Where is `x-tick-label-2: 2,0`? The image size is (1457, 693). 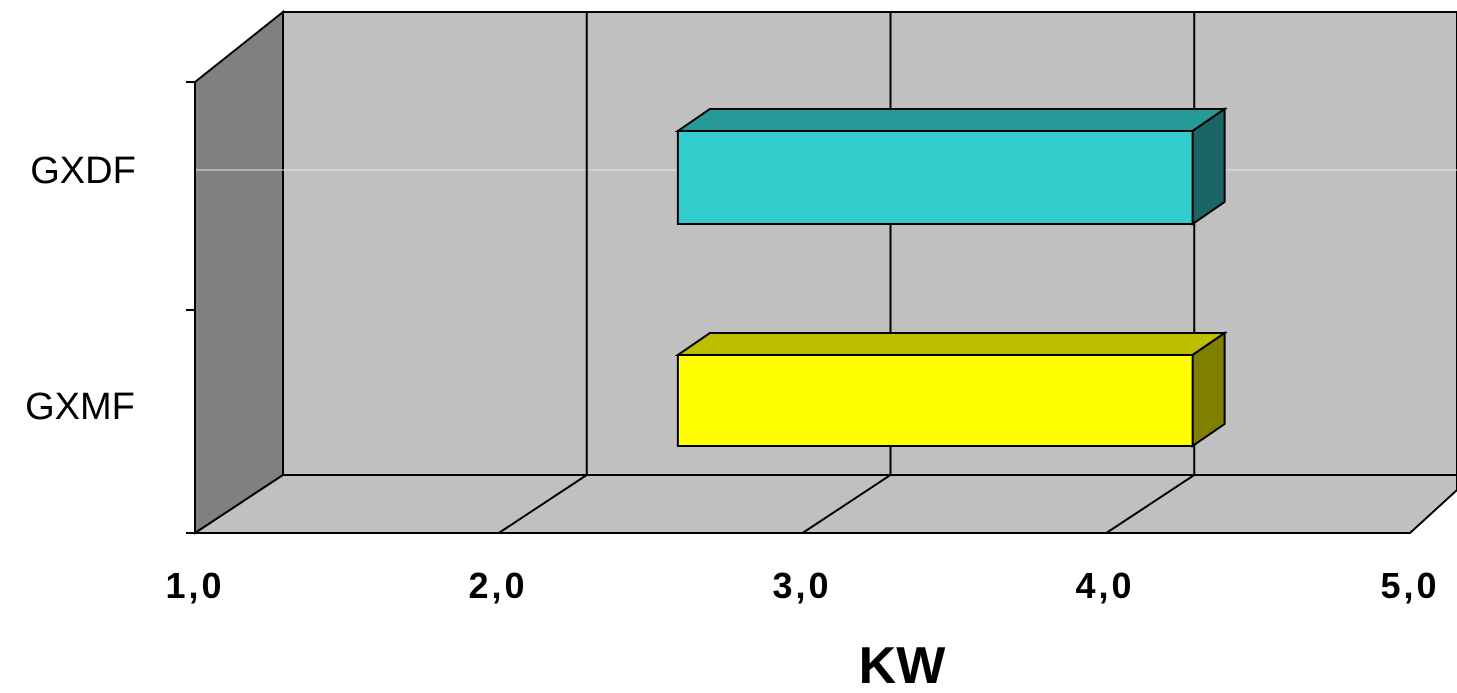
x-tick-label-2: 2,0 is located at coordinates (497, 585).